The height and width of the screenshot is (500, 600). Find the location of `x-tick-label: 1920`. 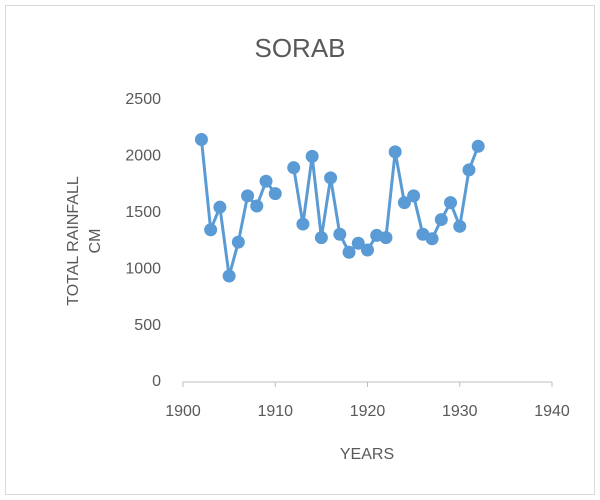

x-tick-label: 1920 is located at coordinates (368, 411).